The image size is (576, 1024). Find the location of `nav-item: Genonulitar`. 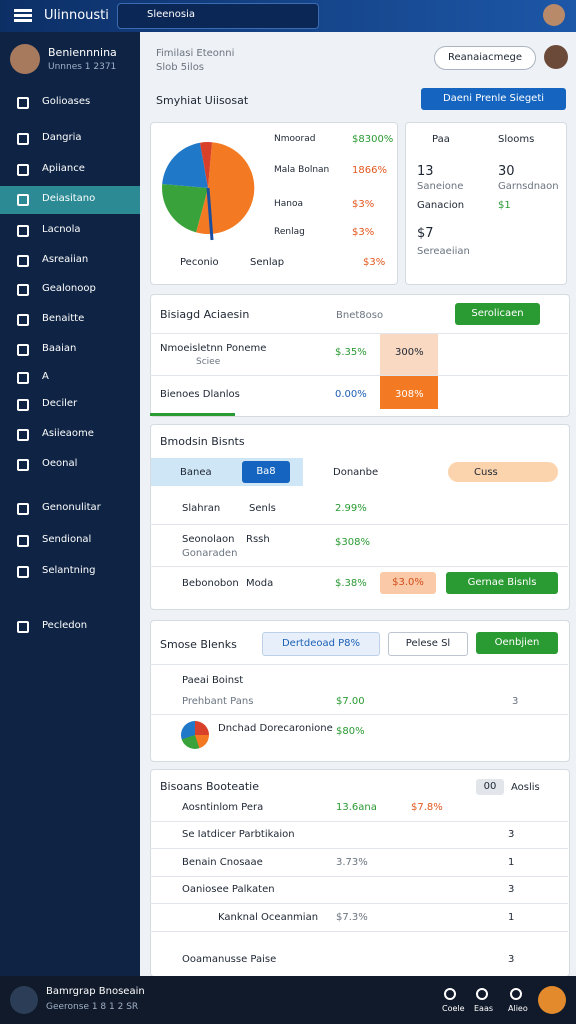

nav-item: Genonulitar is located at coordinates (71, 507).